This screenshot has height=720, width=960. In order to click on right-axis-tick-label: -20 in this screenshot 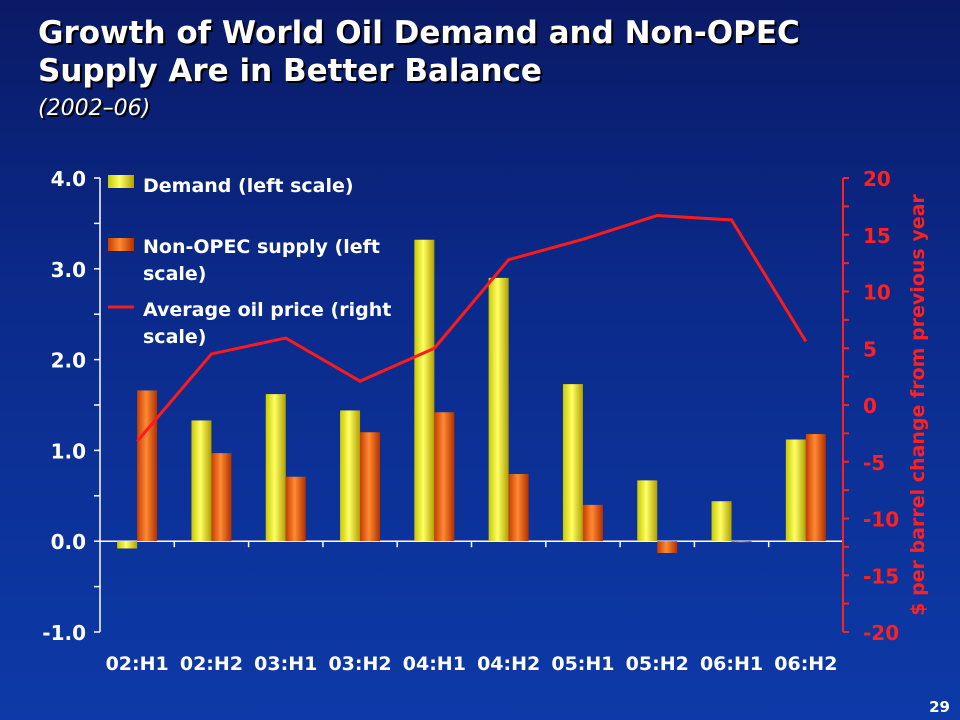, I will do `click(881, 633)`.